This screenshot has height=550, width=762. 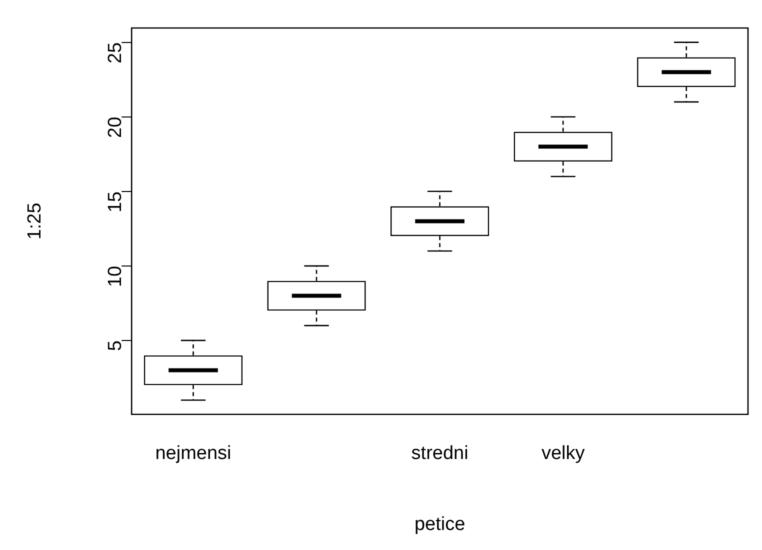 What do you see at coordinates (115, 202) in the screenshot?
I see `y-tick-label: 15` at bounding box center [115, 202].